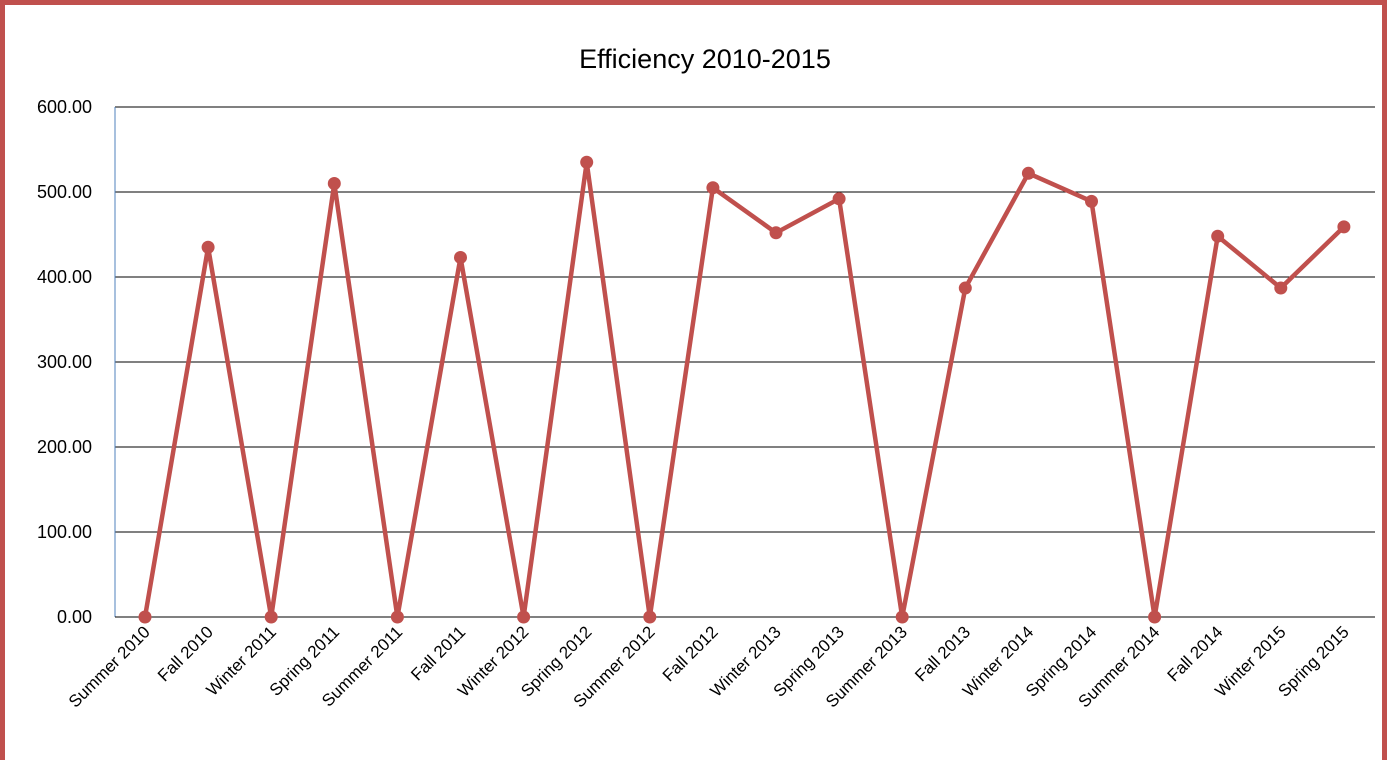  What do you see at coordinates (438, 653) in the screenshot?
I see `x-tick-label: Fall 2011` at bounding box center [438, 653].